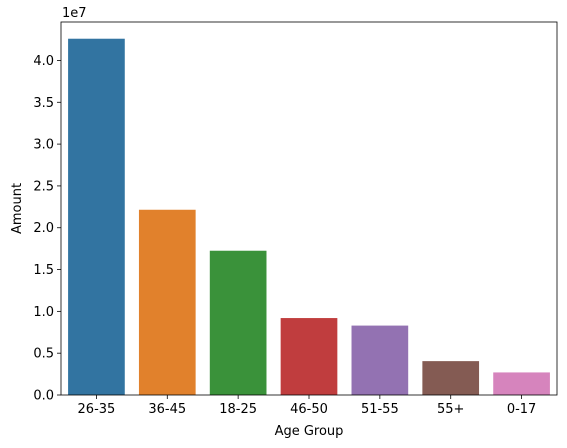 This screenshot has width=567, height=448. I want to click on x-axis-ticks: 26-35 36-45 18-25 46-50 51-55 55+ 0-17, so click(307, 406).